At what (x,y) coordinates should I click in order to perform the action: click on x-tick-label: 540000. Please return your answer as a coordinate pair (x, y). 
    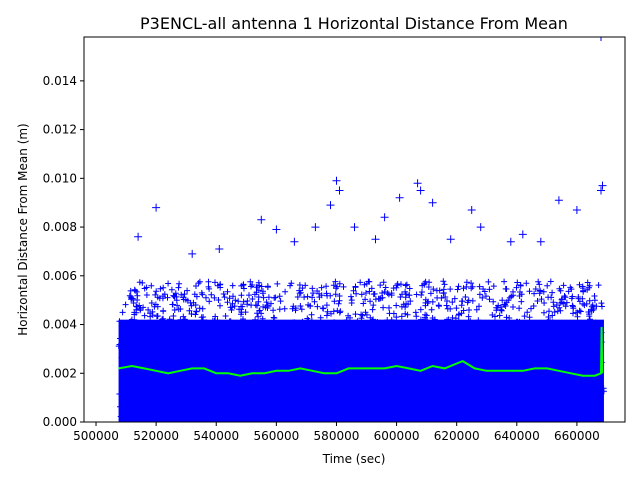
    Looking at the image, I should click on (216, 436).